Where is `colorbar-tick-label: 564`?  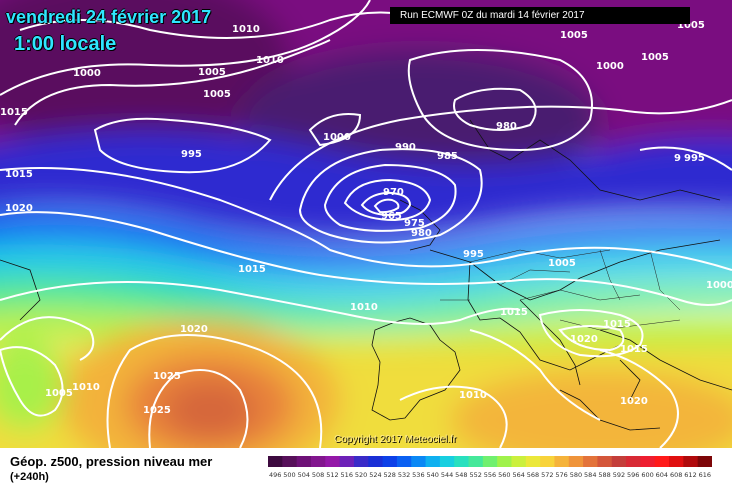
colorbar-tick-label: 564 is located at coordinates (518, 475).